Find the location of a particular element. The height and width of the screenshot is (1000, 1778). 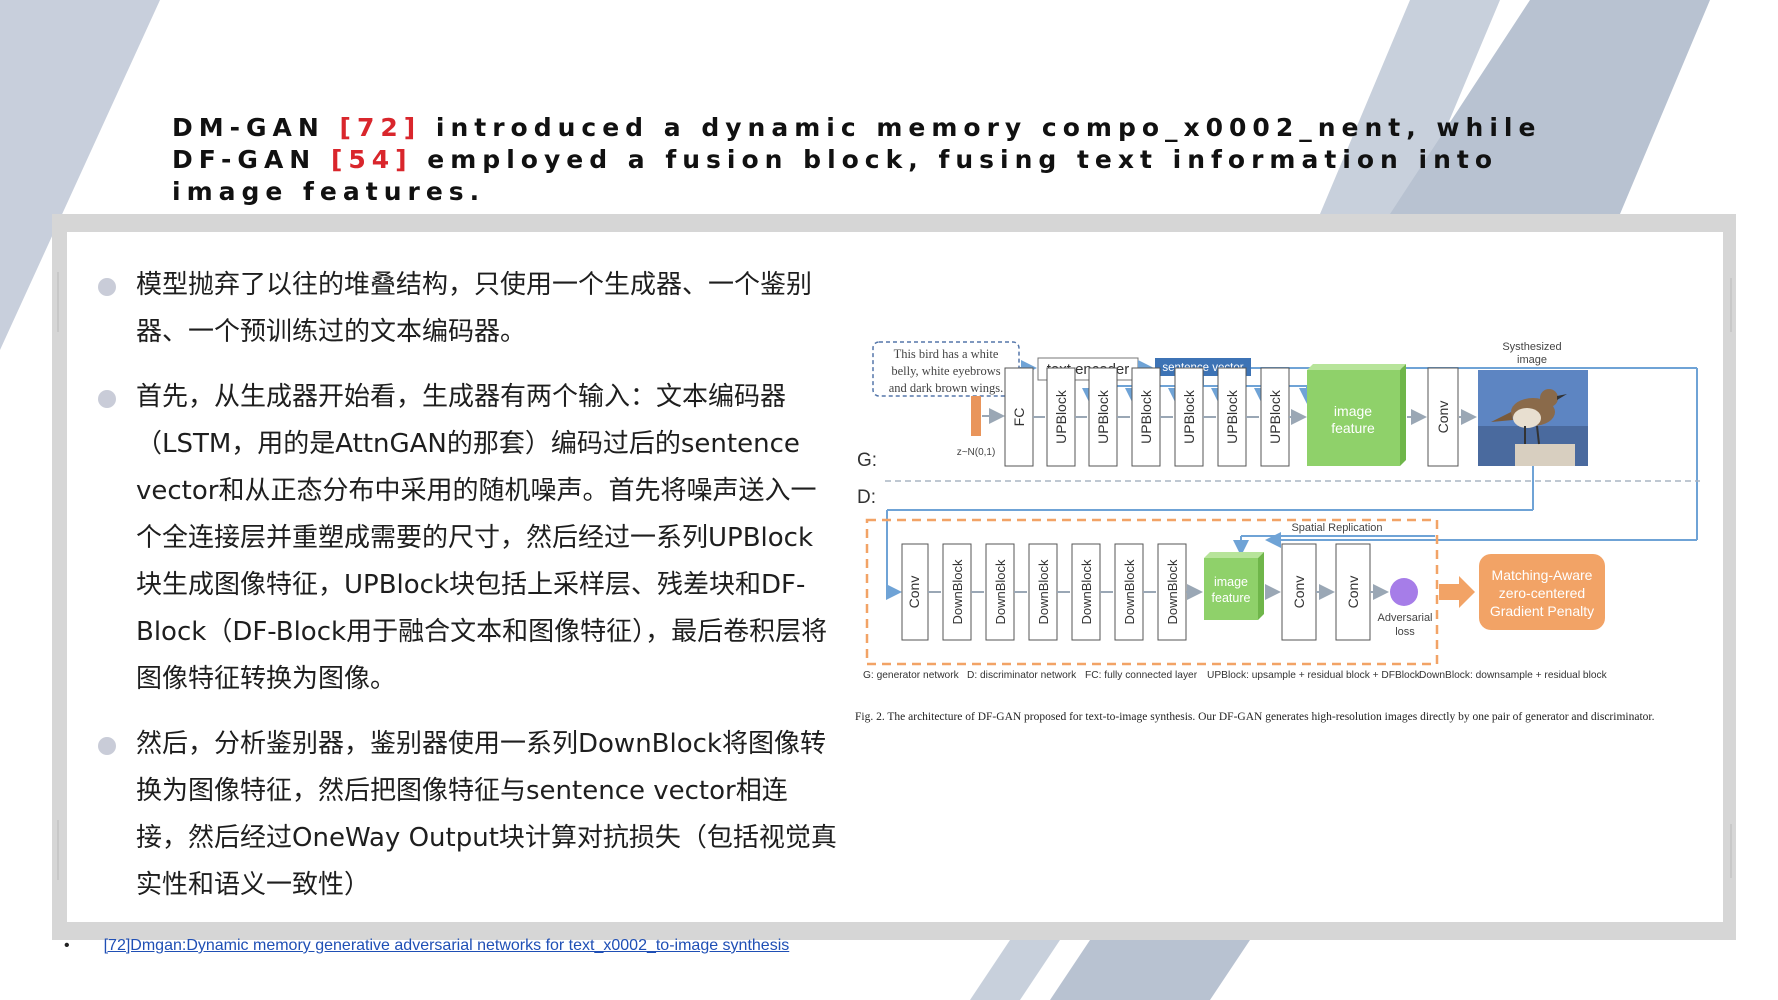

legend-g: G: generator network is located at coordinates (911, 675).